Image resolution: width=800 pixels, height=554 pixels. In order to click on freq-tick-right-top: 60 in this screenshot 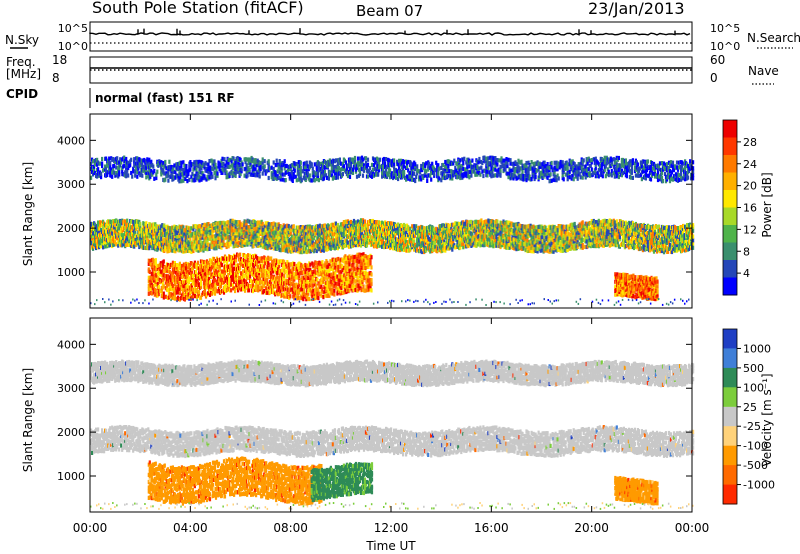, I will do `click(717, 60)`.